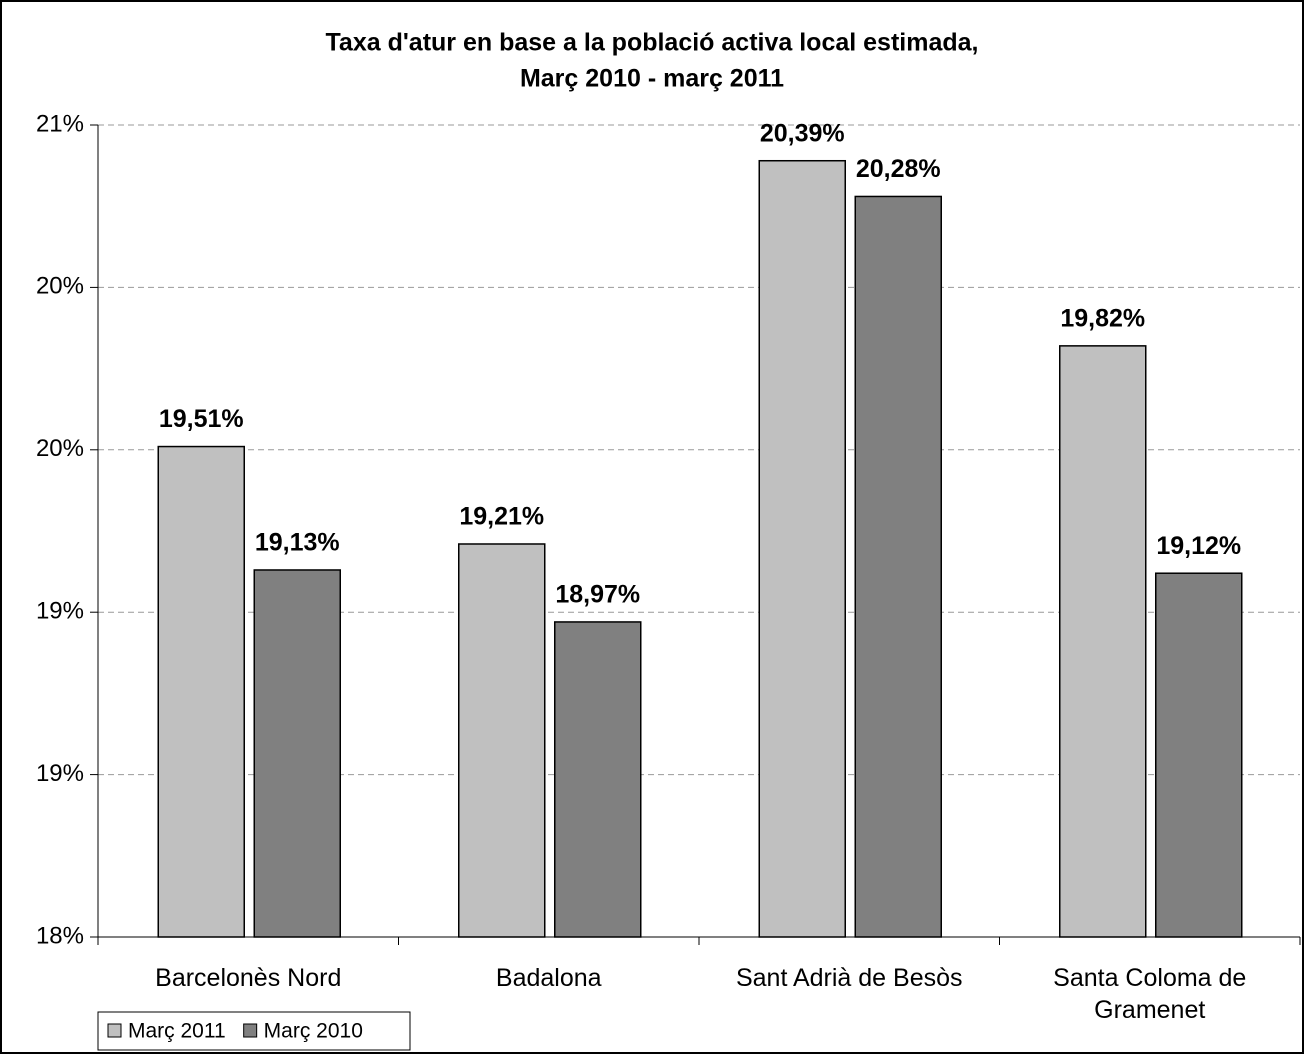 This screenshot has height=1055, width=1305. What do you see at coordinates (248, 978) in the screenshot?
I see `x-tick-label: Barcelonès Nord` at bounding box center [248, 978].